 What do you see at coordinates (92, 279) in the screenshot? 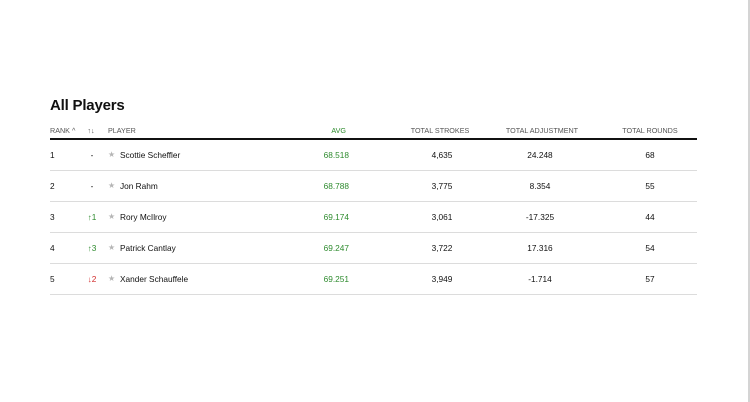
I see `movement-cell: ↓2` at bounding box center [92, 279].